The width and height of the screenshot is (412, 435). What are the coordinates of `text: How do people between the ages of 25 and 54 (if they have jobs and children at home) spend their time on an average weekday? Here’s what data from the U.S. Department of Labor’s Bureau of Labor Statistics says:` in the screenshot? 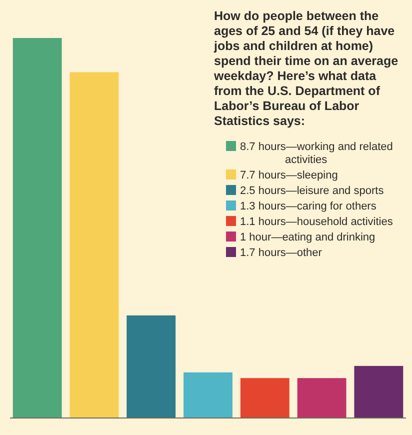 It's located at (305, 68).